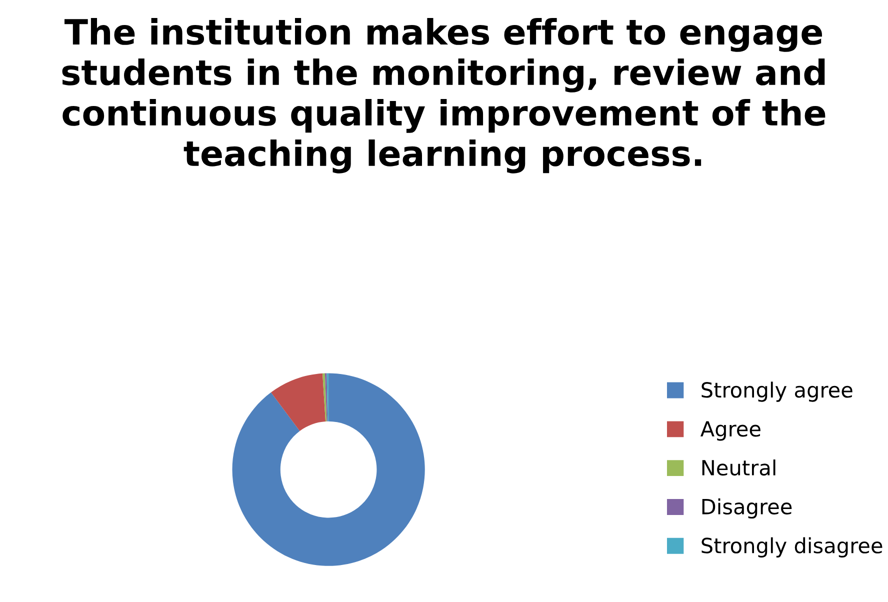 This screenshot has width=888, height=602. Describe the element at coordinates (792, 547) in the screenshot. I see `legend-label: Strongly disagree` at that location.